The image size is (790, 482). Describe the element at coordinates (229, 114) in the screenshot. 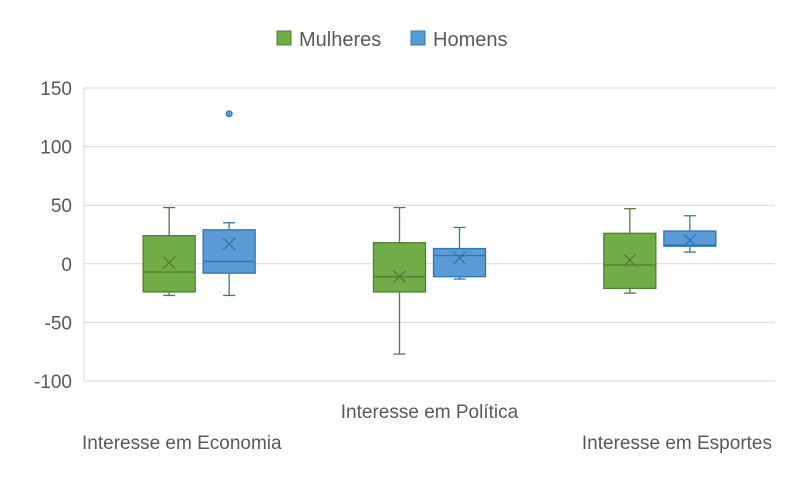

I see `outlier-point` at that location.